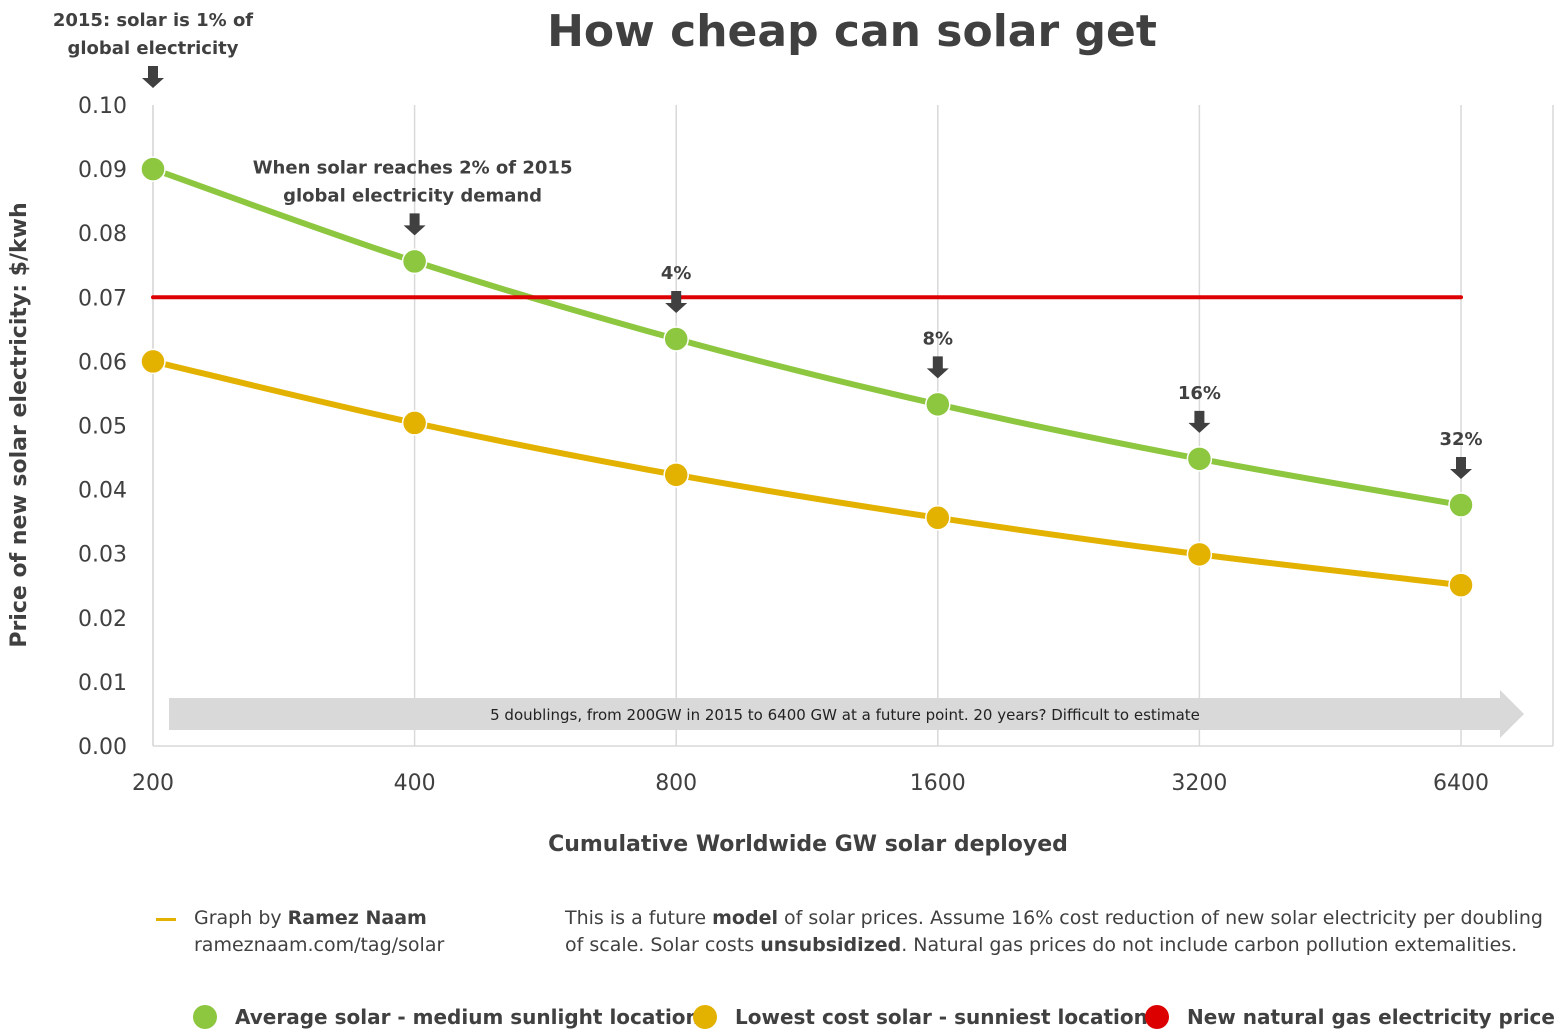 The height and width of the screenshot is (1036, 1560). Describe the element at coordinates (413, 167) in the screenshot. I see `annotation-text: When solar reaches 2% of 2015` at that location.